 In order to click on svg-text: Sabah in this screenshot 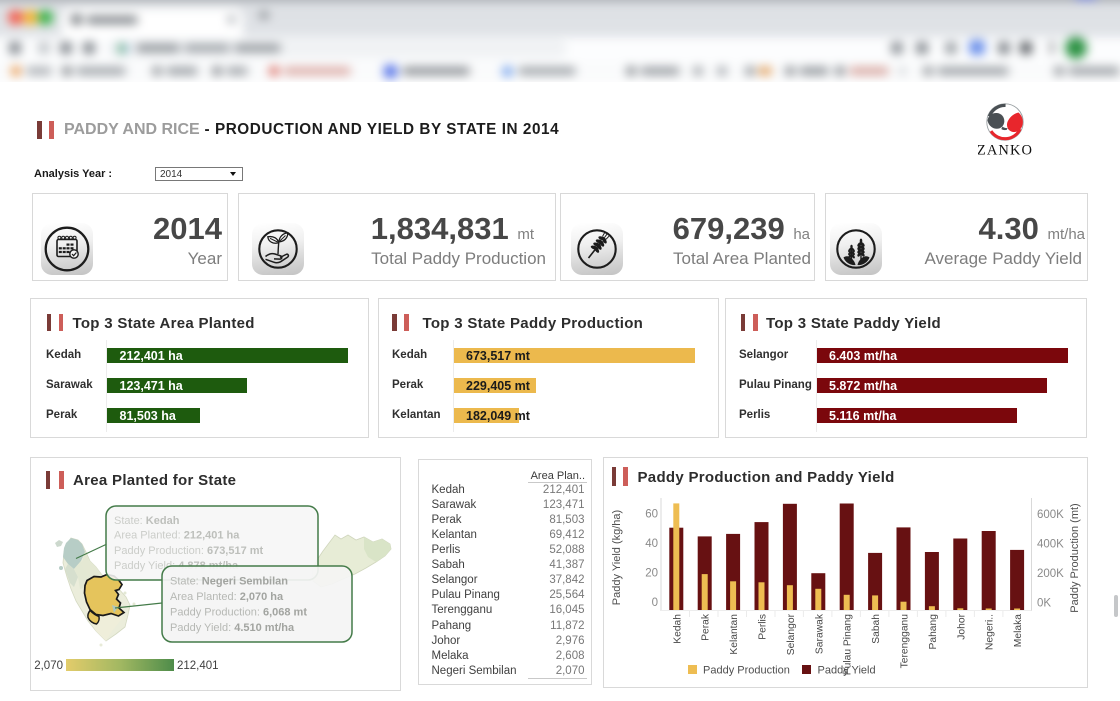, I will do `click(876, 629)`.